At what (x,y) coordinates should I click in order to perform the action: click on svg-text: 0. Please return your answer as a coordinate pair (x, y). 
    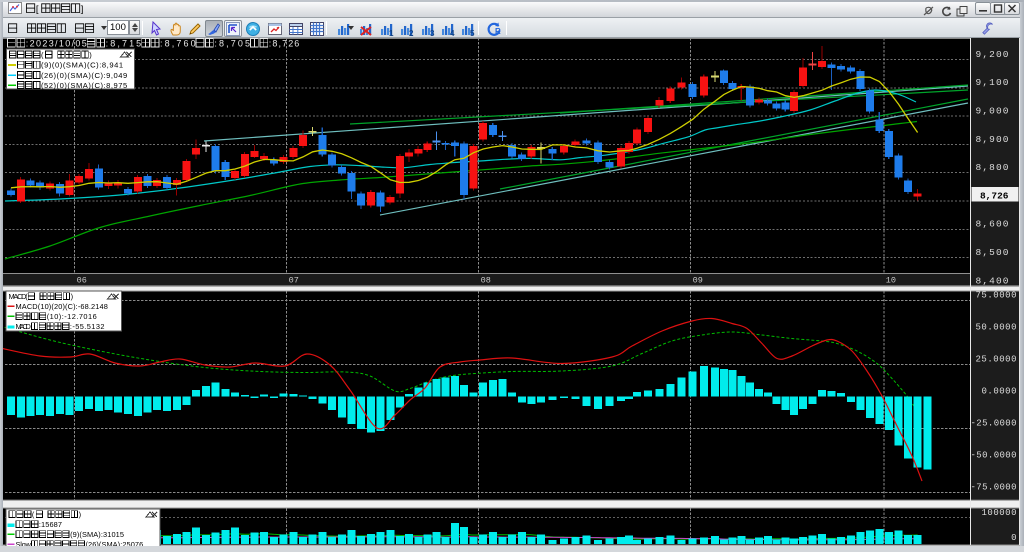
    Looking at the image, I should click on (1013, 538).